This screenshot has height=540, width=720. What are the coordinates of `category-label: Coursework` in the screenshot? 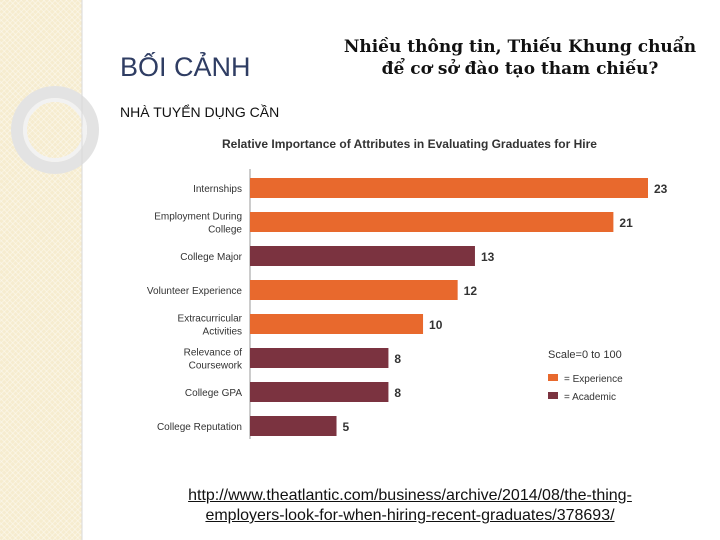 It's located at (216, 366).